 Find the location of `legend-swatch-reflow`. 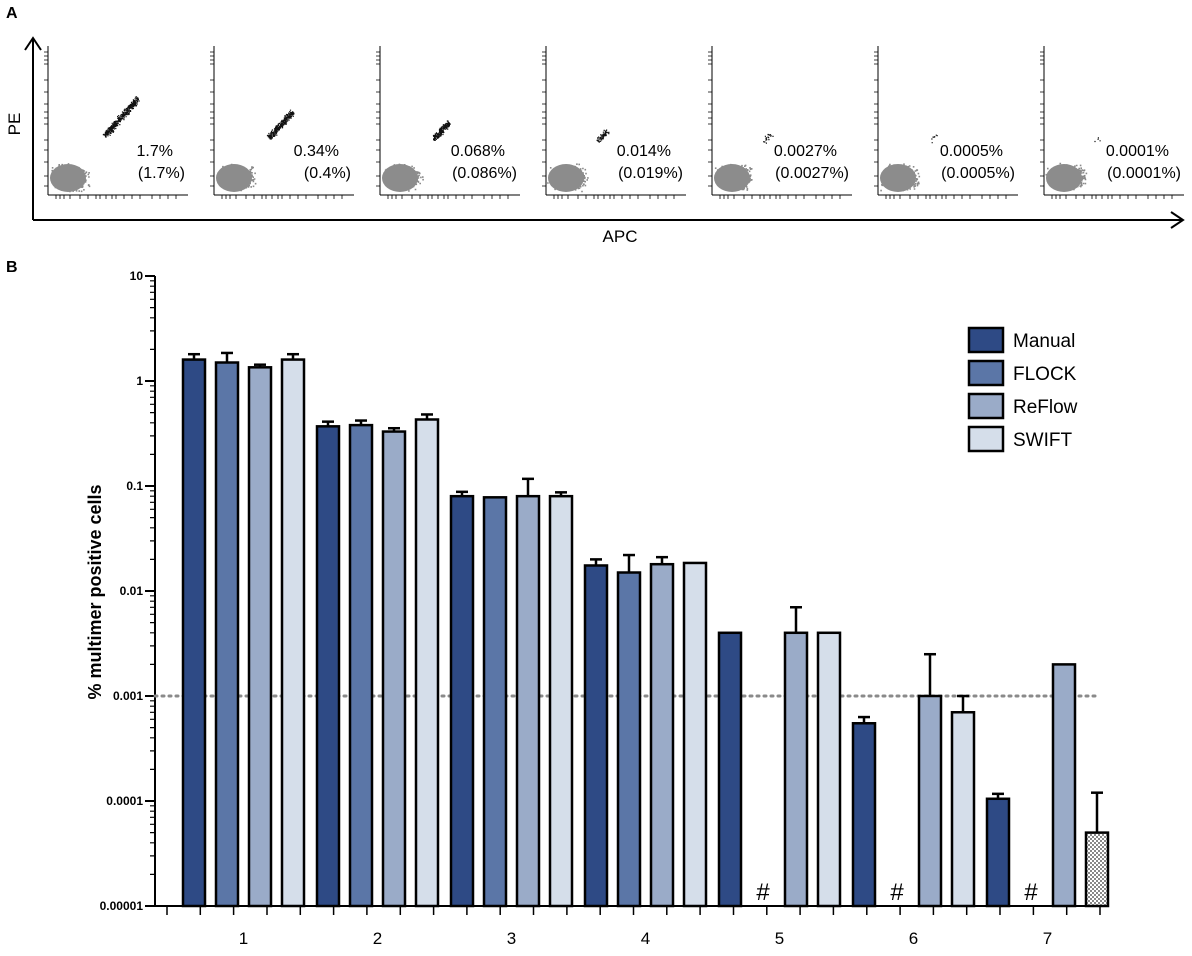

legend-swatch-reflow is located at coordinates (986, 406).